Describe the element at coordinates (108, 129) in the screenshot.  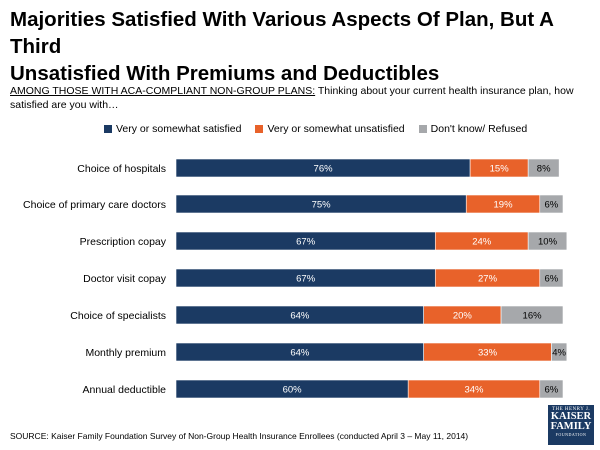
I see `legend-swatch-satisfied` at that location.